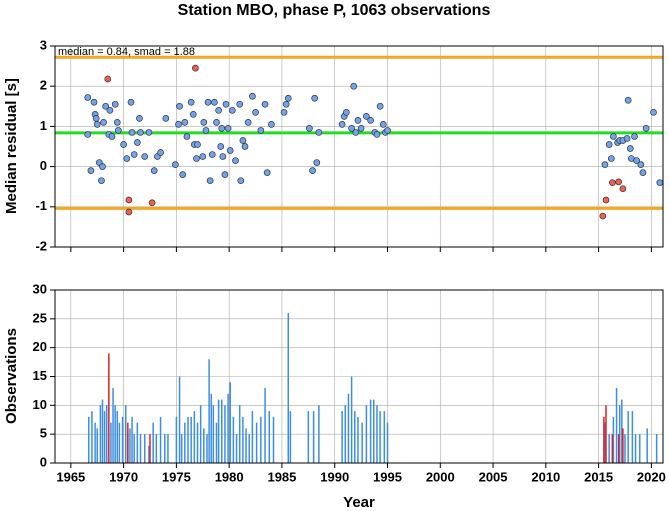 This screenshot has width=669, height=511. I want to click on y-tick-label: 10, so click(40, 404).